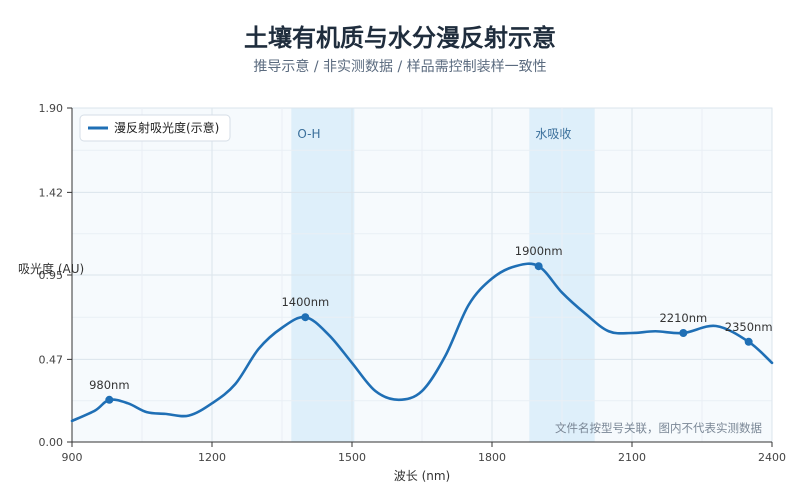 The height and width of the screenshot is (500, 800). What do you see at coordinates (400, 38) in the screenshot?
I see `chart-title: 土壤有机质与水分漫反射示意` at bounding box center [400, 38].